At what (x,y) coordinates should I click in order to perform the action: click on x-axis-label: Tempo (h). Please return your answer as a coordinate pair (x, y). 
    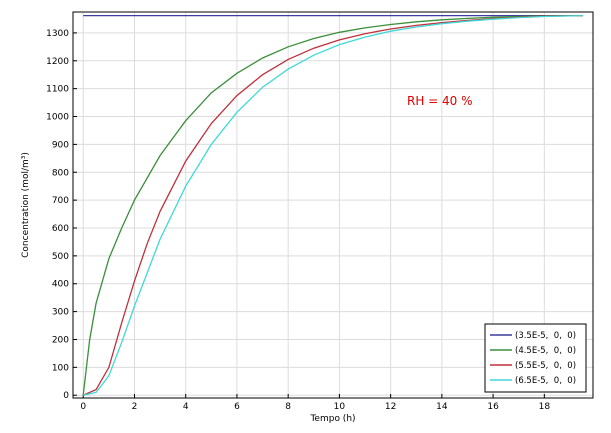
    Looking at the image, I should click on (332, 419).